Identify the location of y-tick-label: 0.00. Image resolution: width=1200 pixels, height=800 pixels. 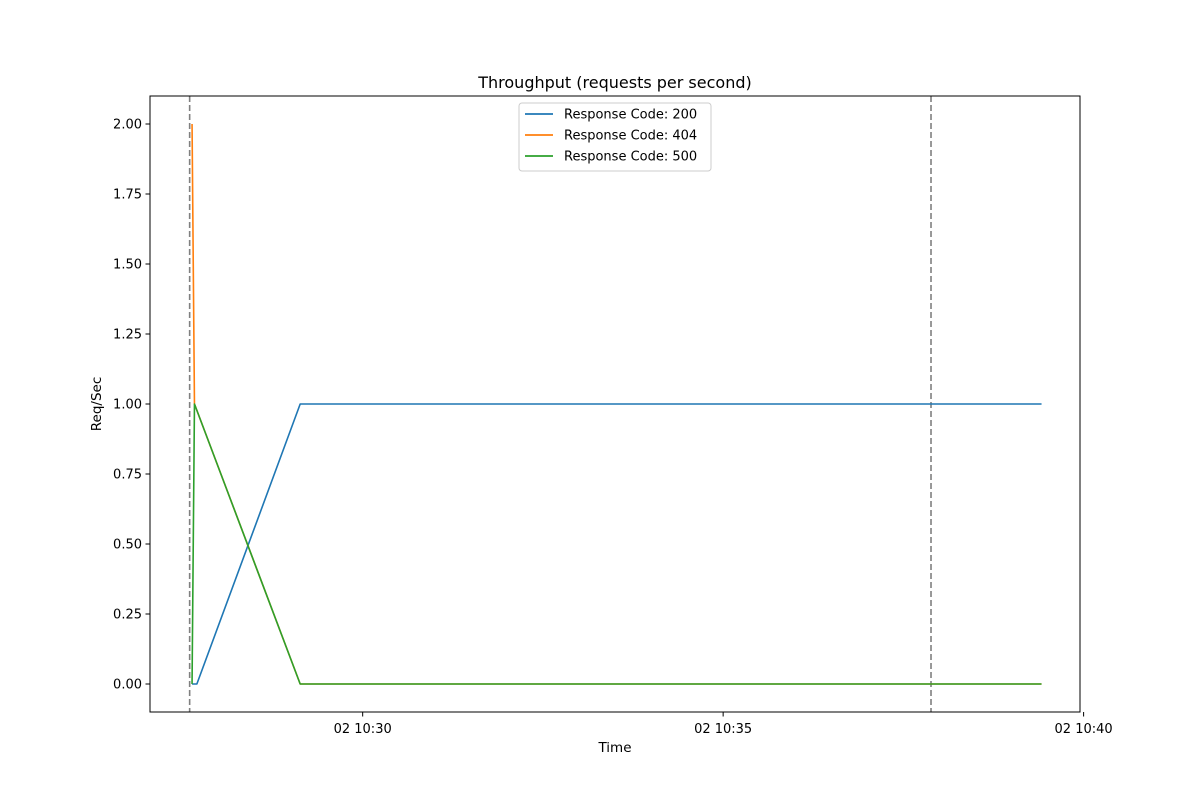
(127, 685).